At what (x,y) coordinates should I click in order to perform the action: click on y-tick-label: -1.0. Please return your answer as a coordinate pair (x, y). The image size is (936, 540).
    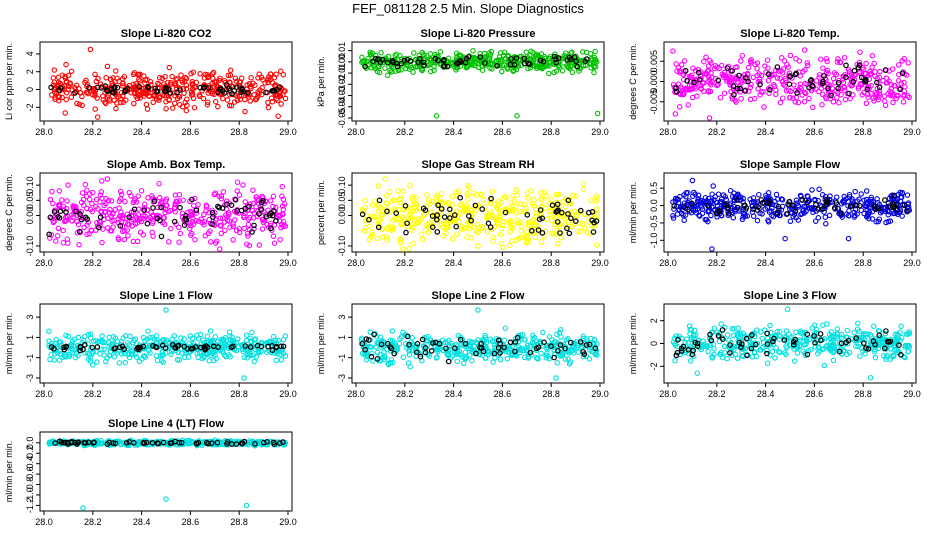
    Looking at the image, I should click on (654, 241).